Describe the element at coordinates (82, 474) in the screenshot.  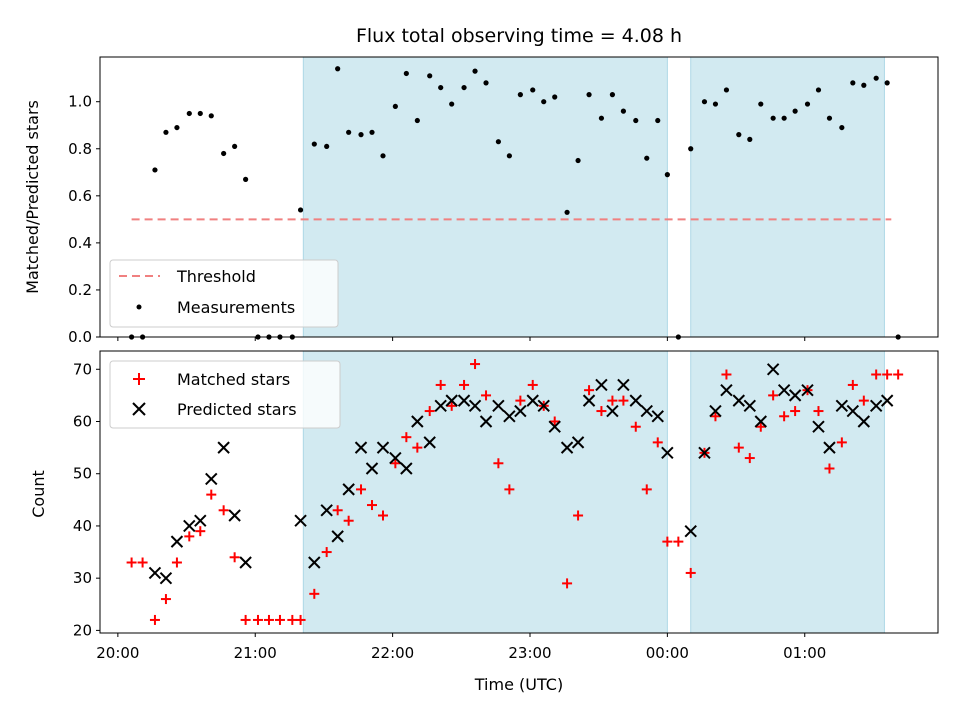
I see `y-tick-label: 50` at that location.